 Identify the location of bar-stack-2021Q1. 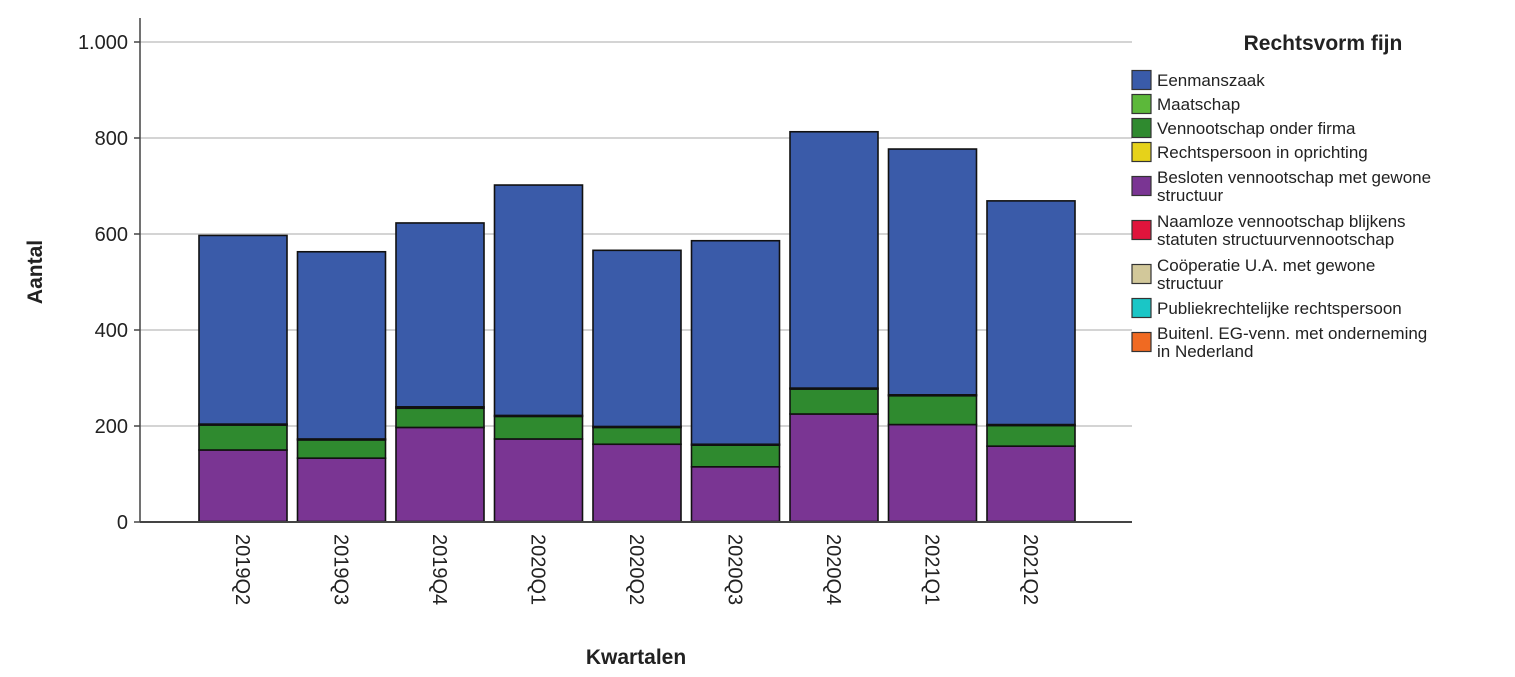
(932, 335).